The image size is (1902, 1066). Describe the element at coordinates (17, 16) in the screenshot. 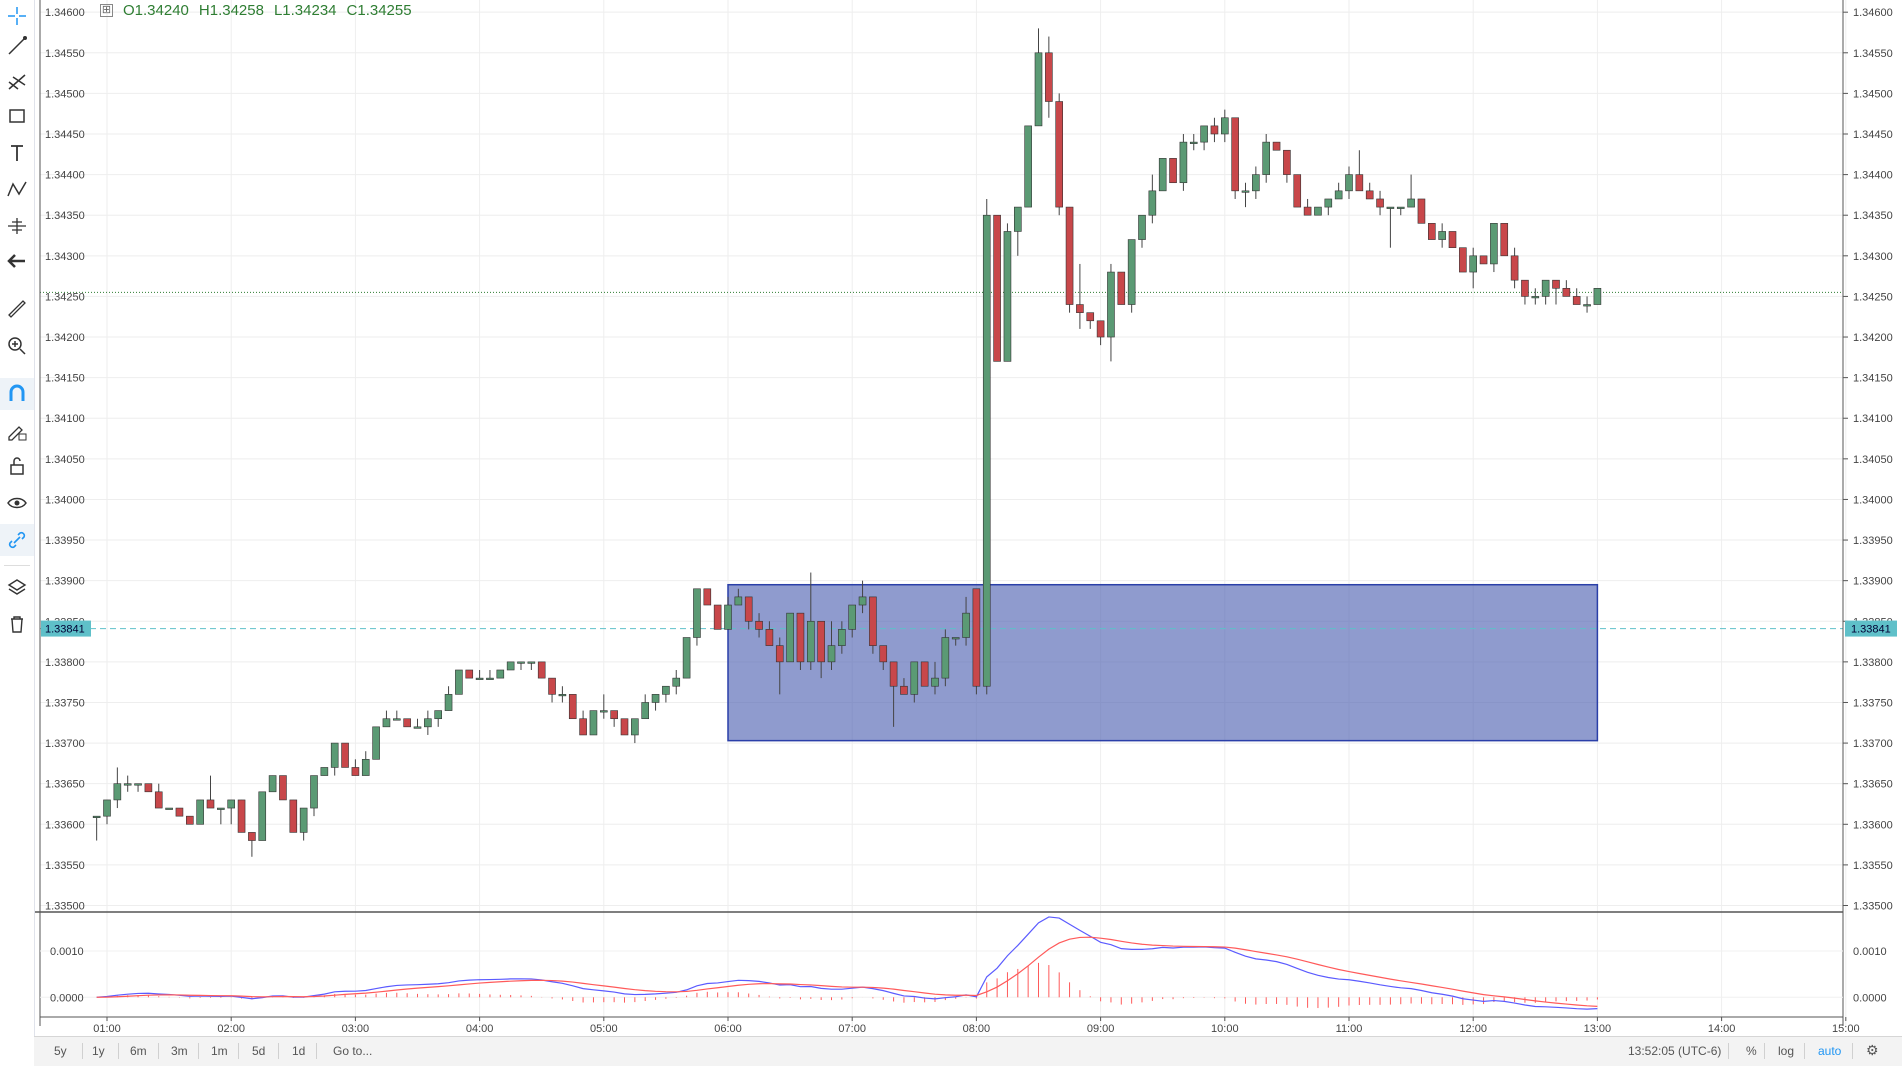

I see `crosshair-icon` at that location.